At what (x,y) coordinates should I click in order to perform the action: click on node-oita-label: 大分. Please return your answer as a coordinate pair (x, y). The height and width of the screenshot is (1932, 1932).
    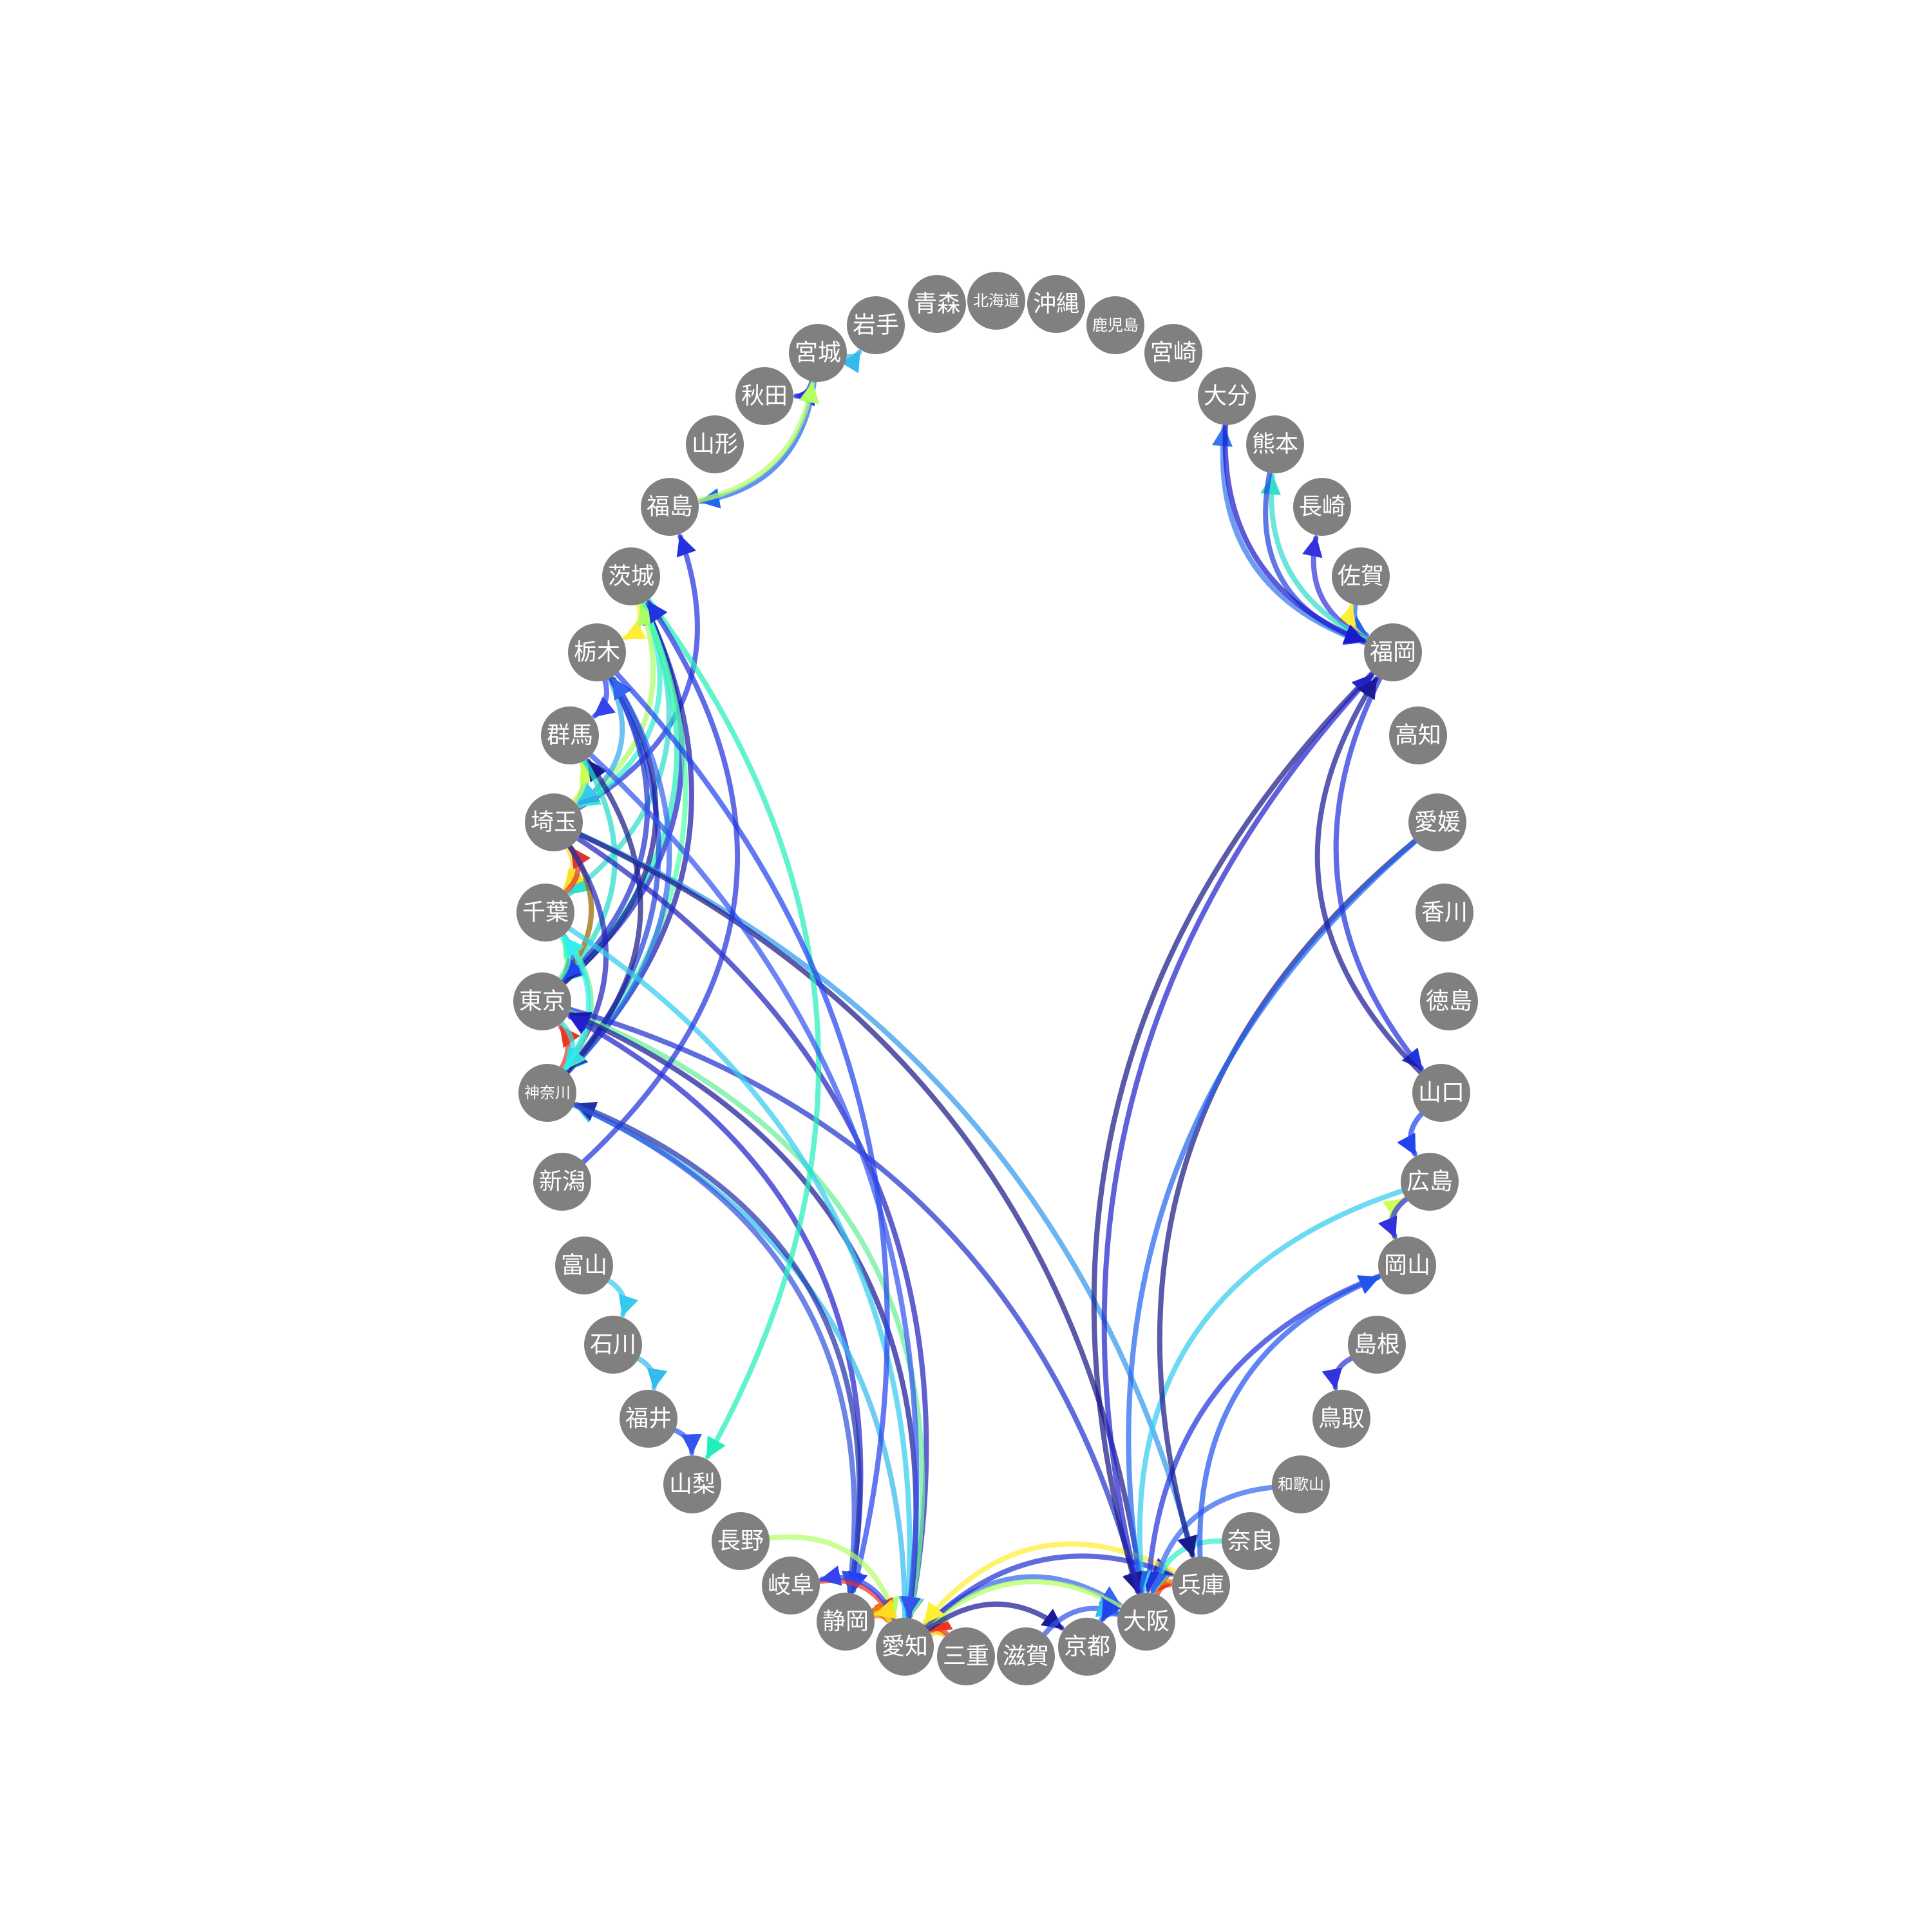
    Looking at the image, I should click on (1227, 397).